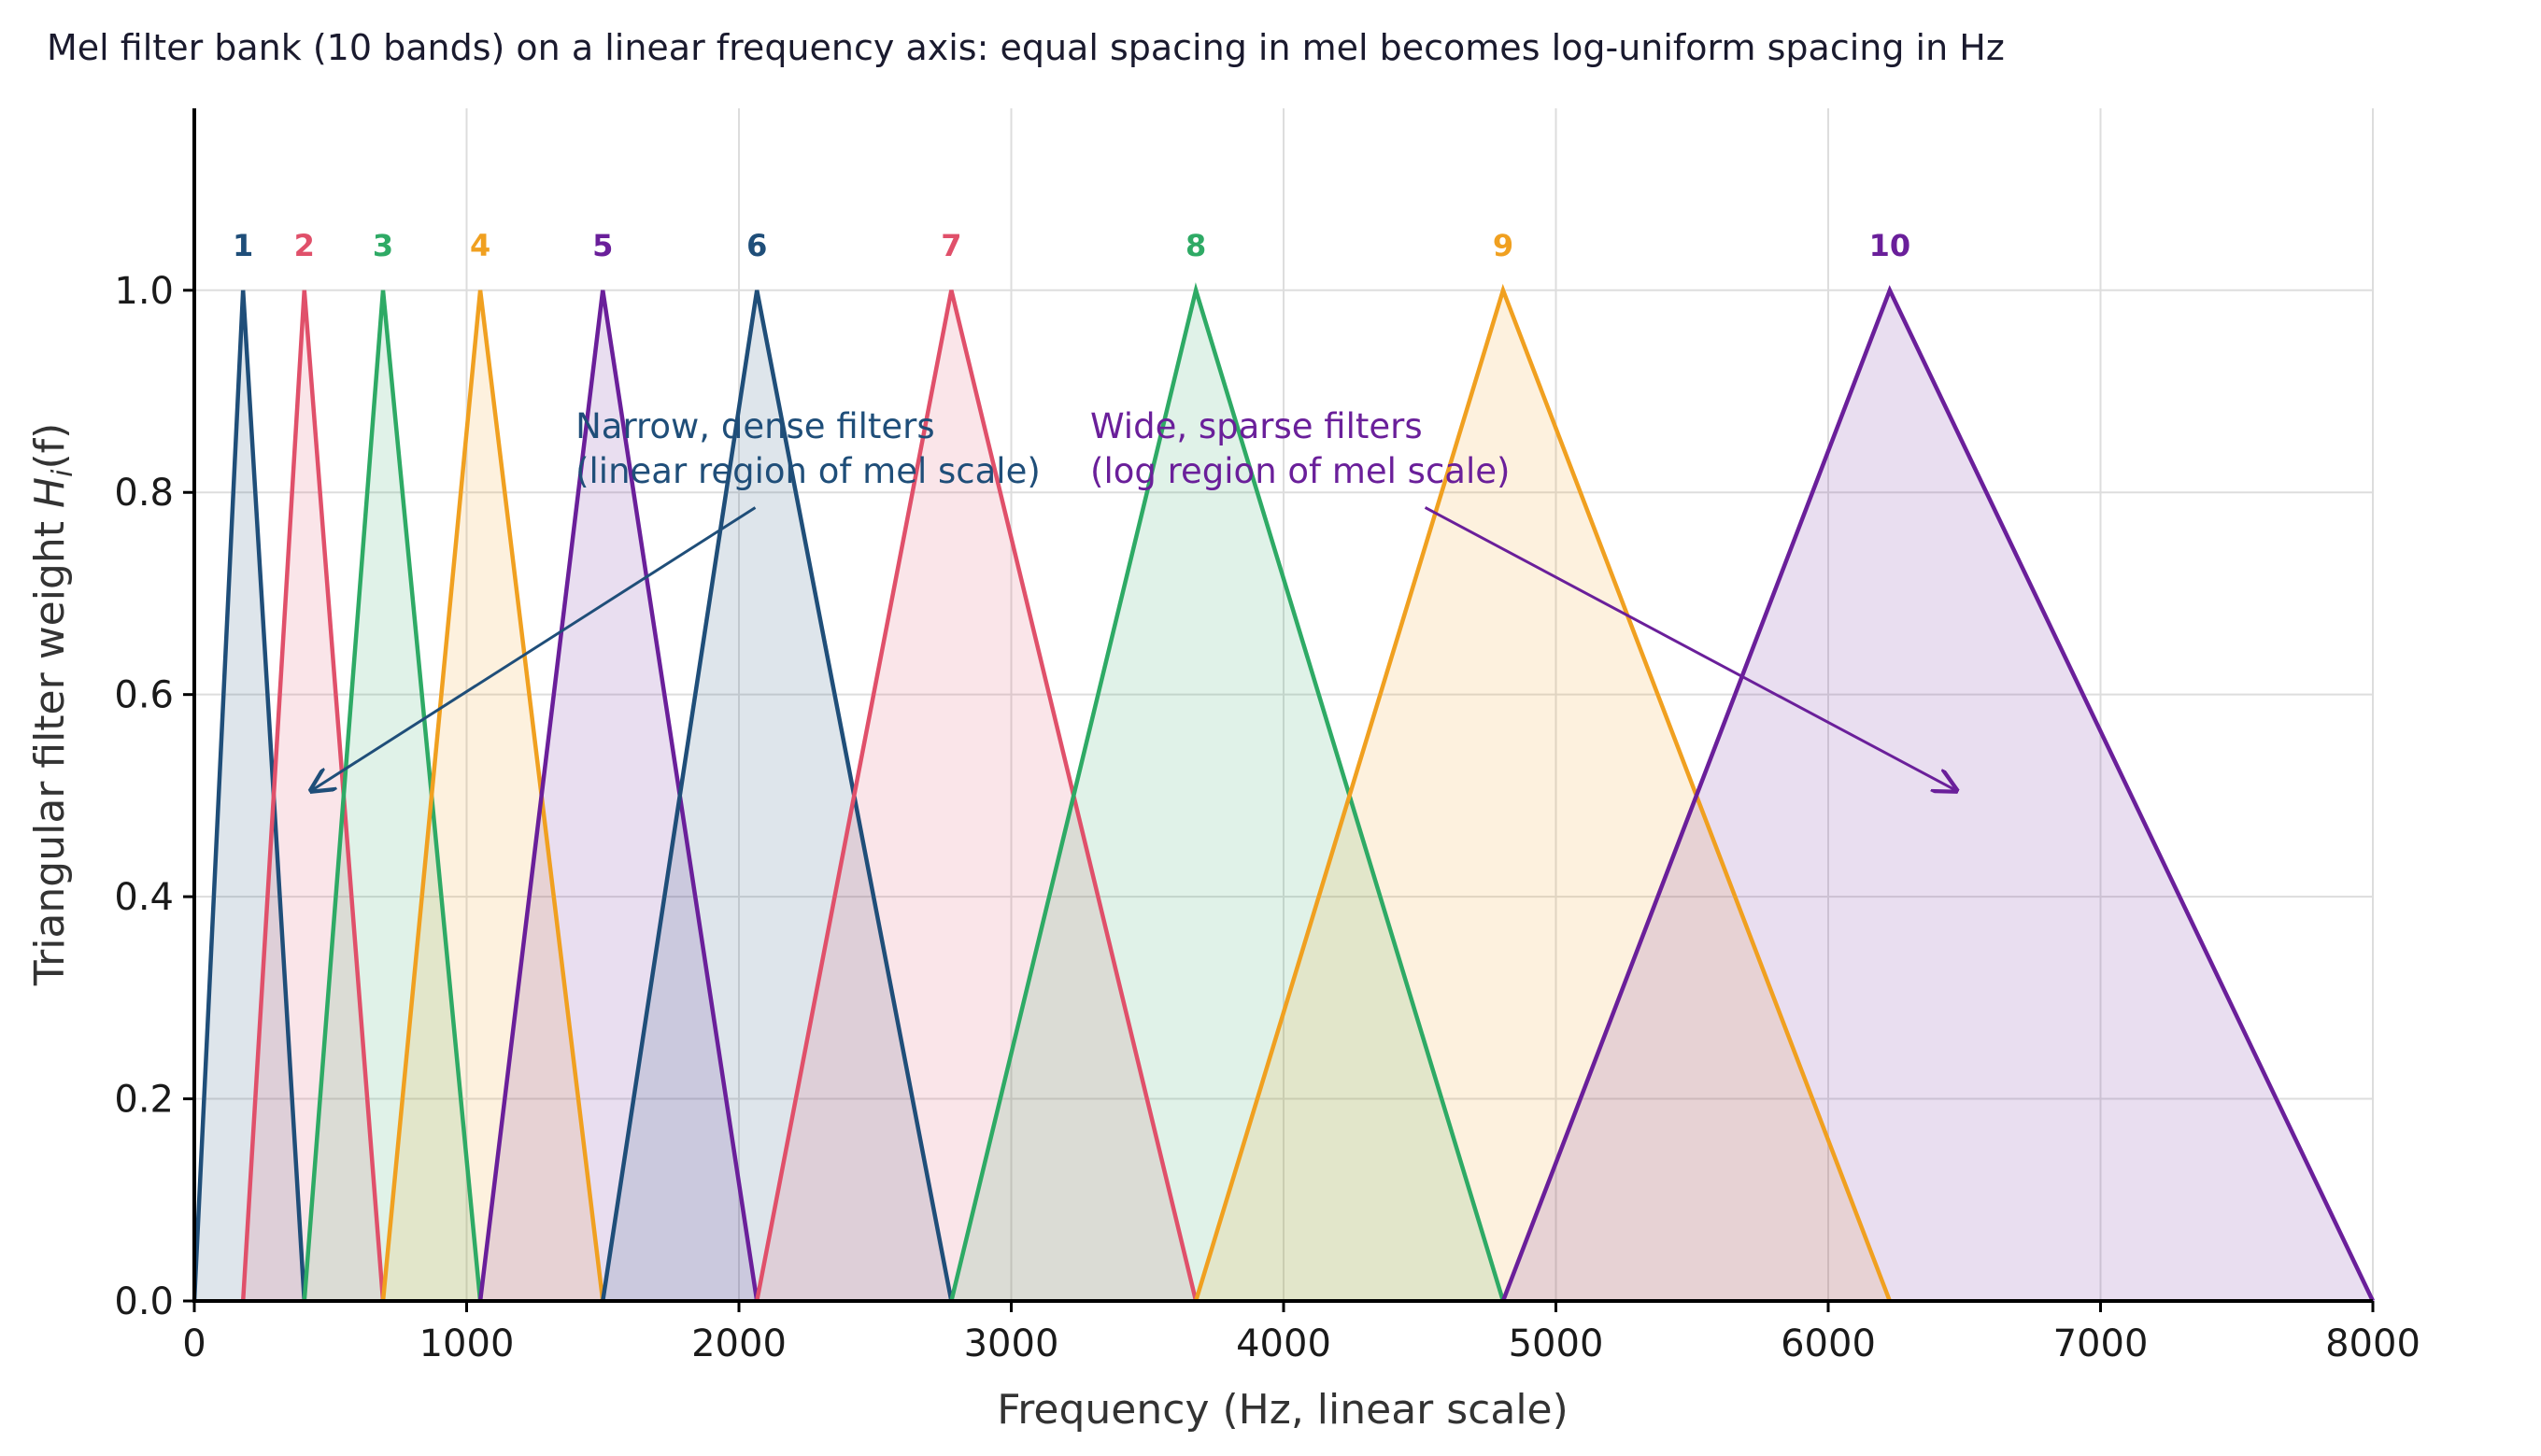 This screenshot has width=2541, height=1456. Describe the element at coordinates (144, 897) in the screenshot. I see `y-tick-label: 0.4` at that location.